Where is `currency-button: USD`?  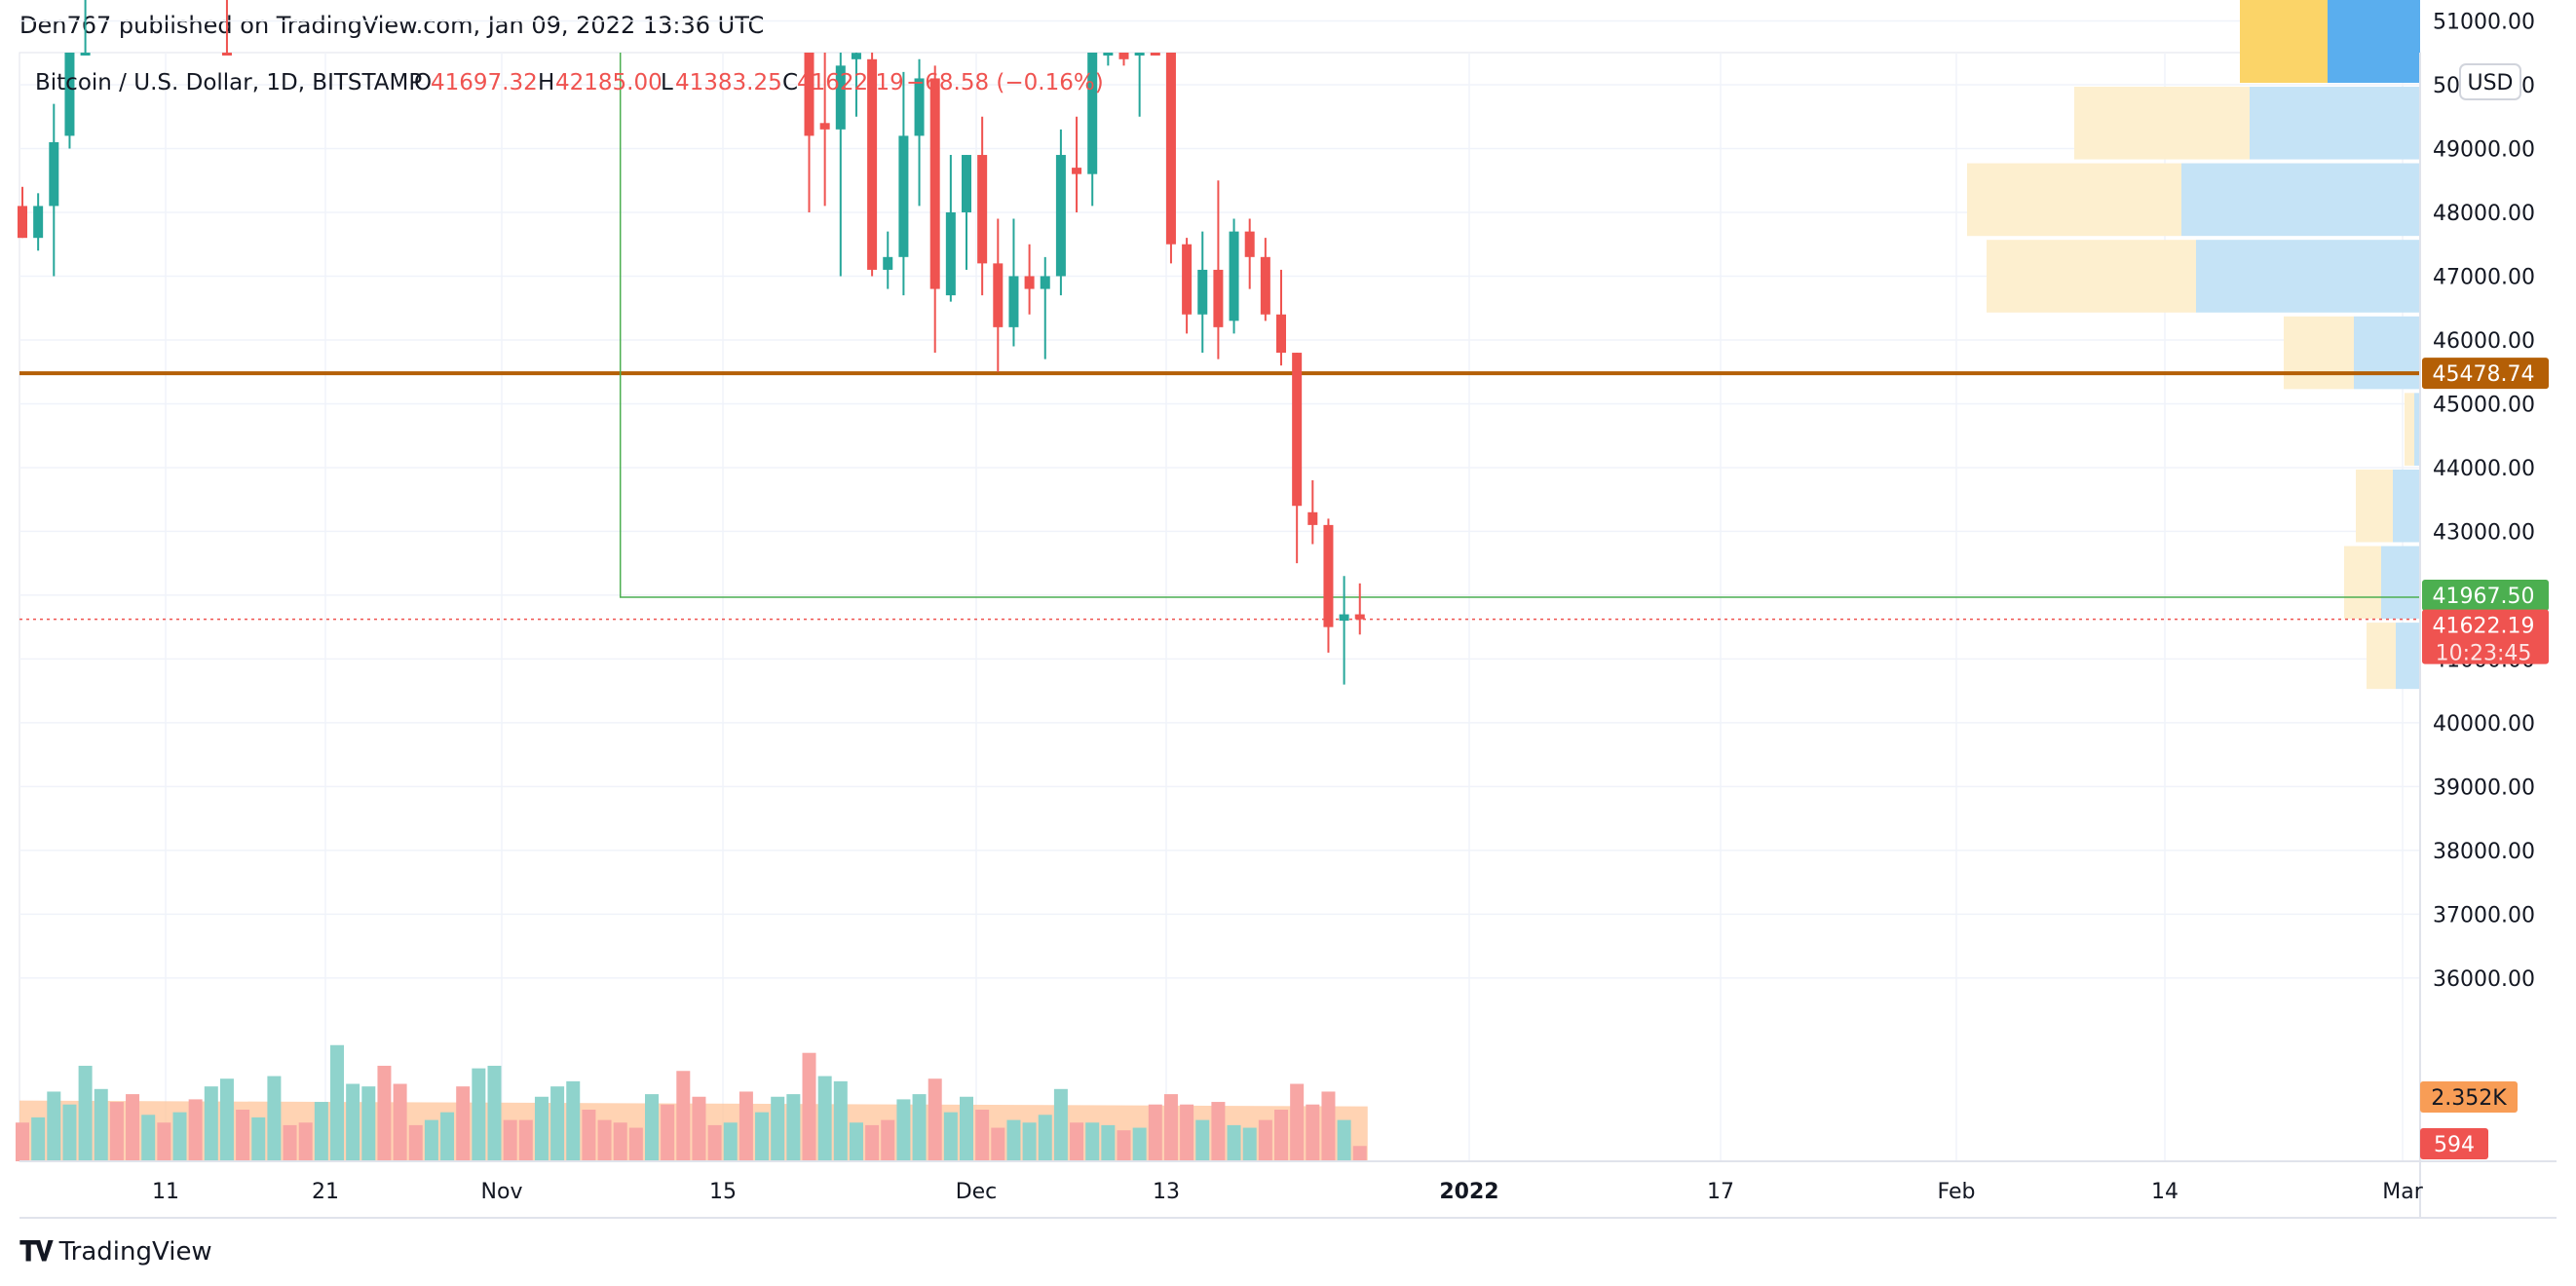
currency-button: USD is located at coordinates (2490, 81).